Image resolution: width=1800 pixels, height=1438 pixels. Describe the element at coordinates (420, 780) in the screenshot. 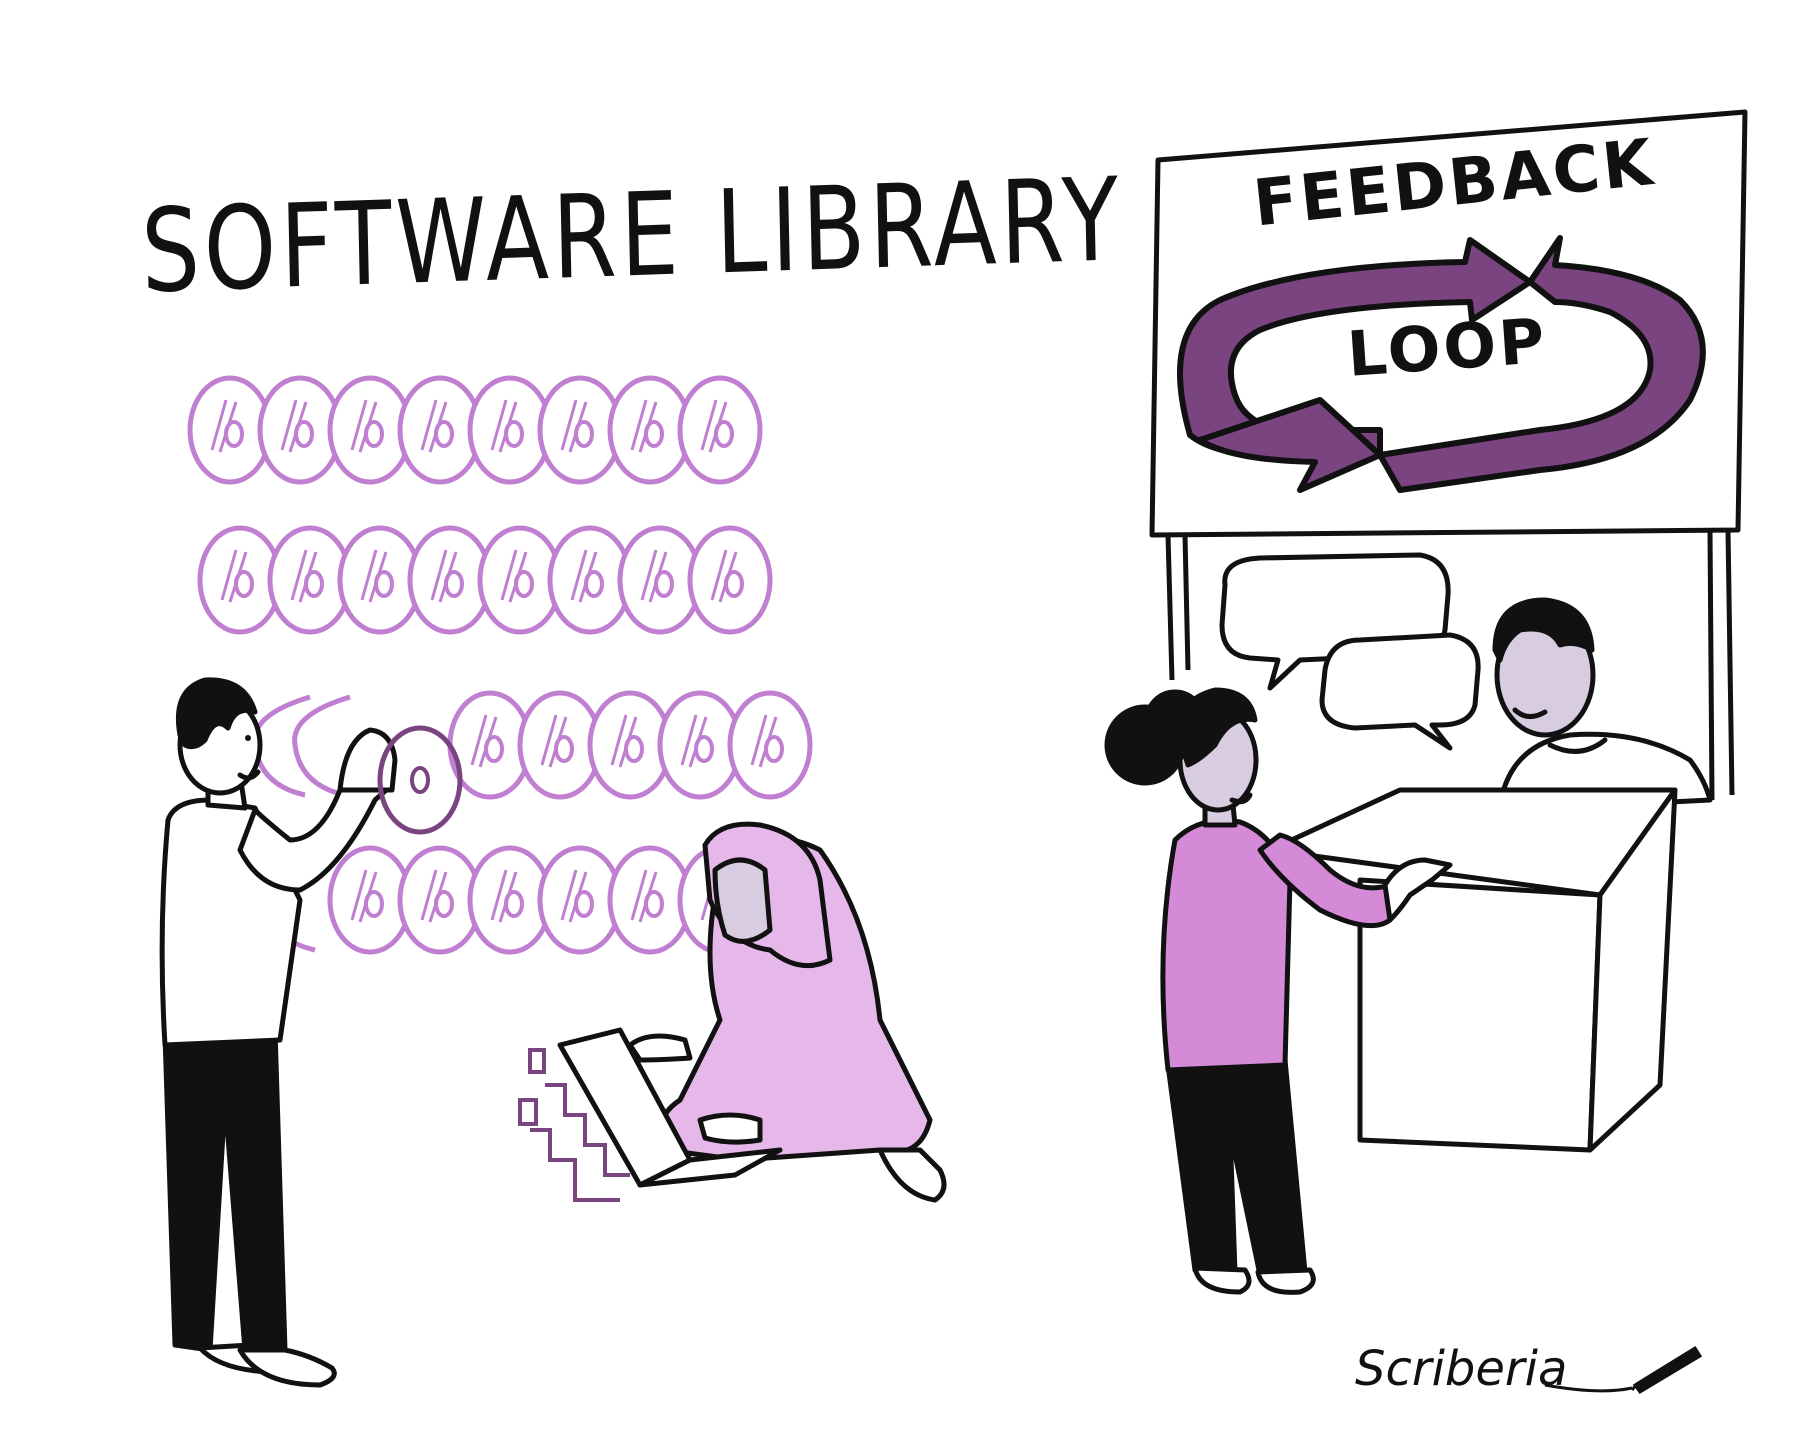

I see `dark-disc-being-taken` at that location.